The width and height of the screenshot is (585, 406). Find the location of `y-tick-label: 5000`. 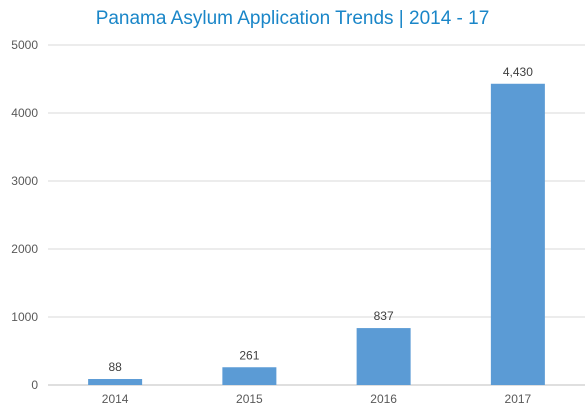

y-tick-label: 5000 is located at coordinates (24, 45).